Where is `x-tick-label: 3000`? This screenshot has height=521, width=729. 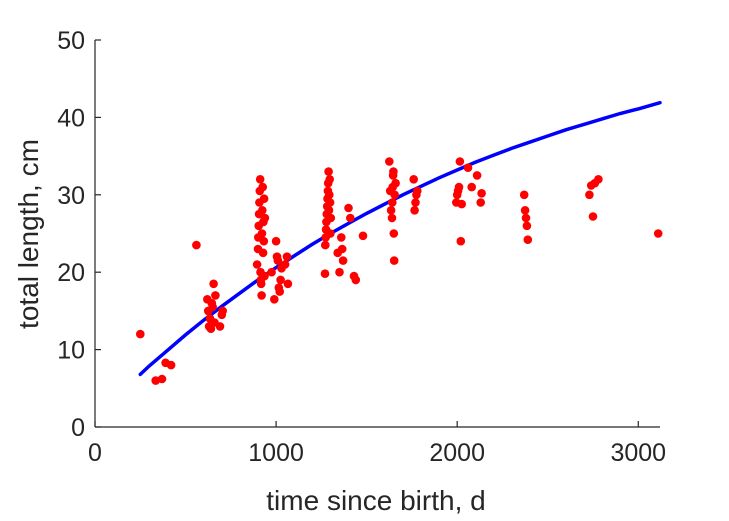 x-tick-label: 3000 is located at coordinates (638, 453).